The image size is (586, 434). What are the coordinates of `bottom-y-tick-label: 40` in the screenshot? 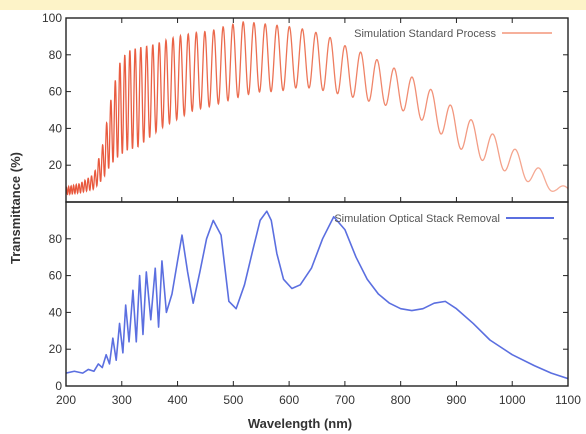 It's located at (56, 312).